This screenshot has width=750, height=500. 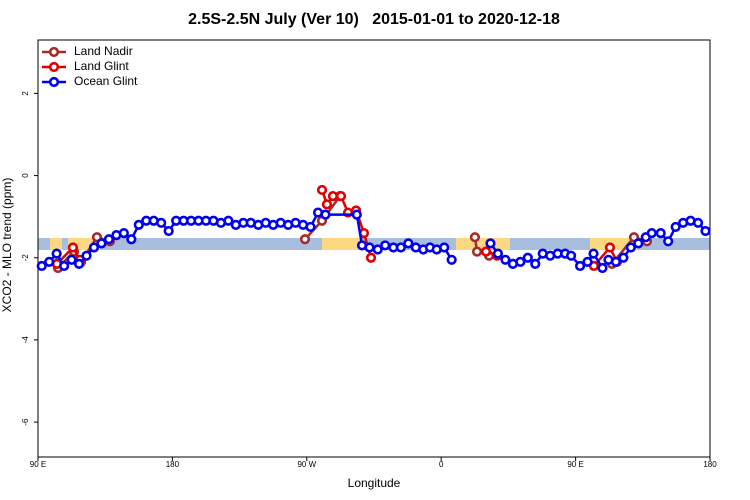 I want to click on legend-label: Land Glint, so click(x=101, y=66).